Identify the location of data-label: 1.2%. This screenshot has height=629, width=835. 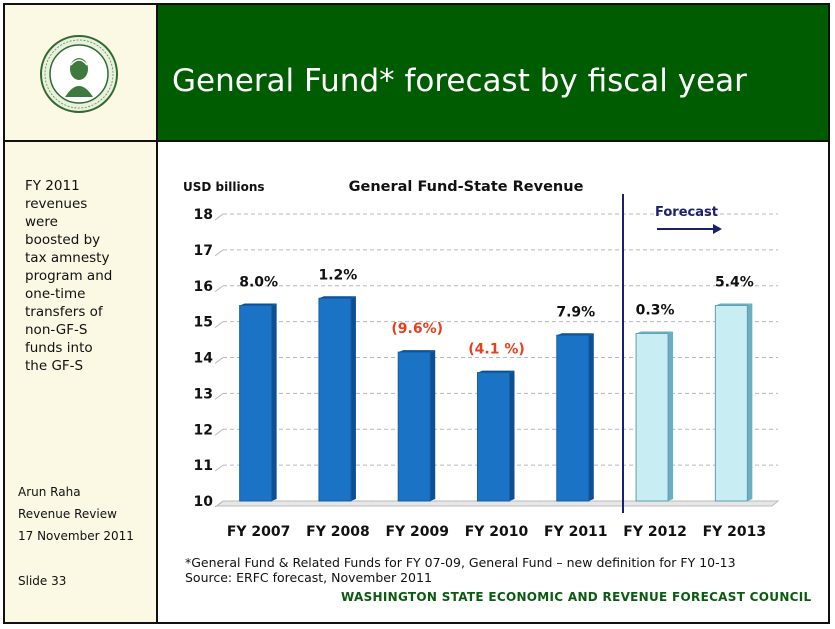
(338, 275).